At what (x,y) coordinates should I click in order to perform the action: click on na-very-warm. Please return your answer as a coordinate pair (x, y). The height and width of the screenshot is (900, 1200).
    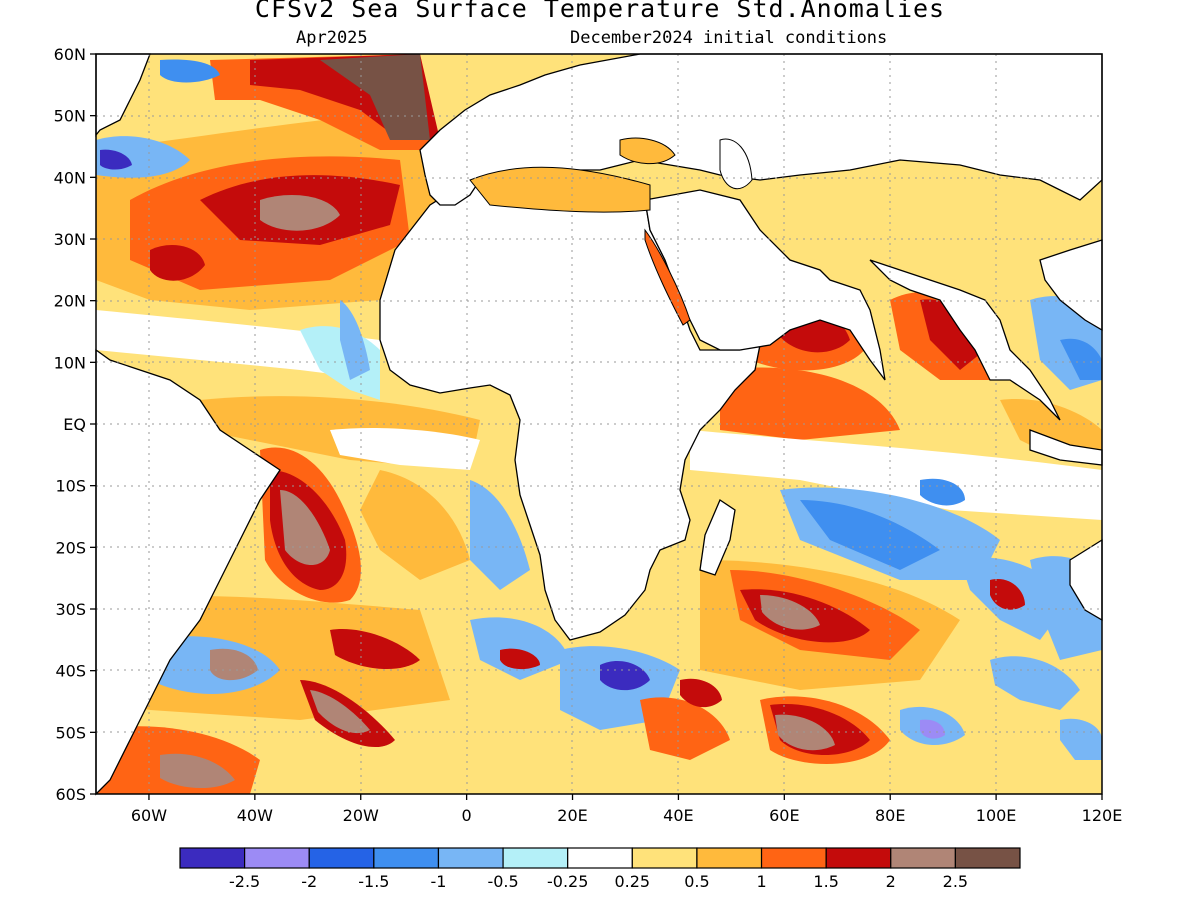
    Looking at the image, I should click on (375, 97).